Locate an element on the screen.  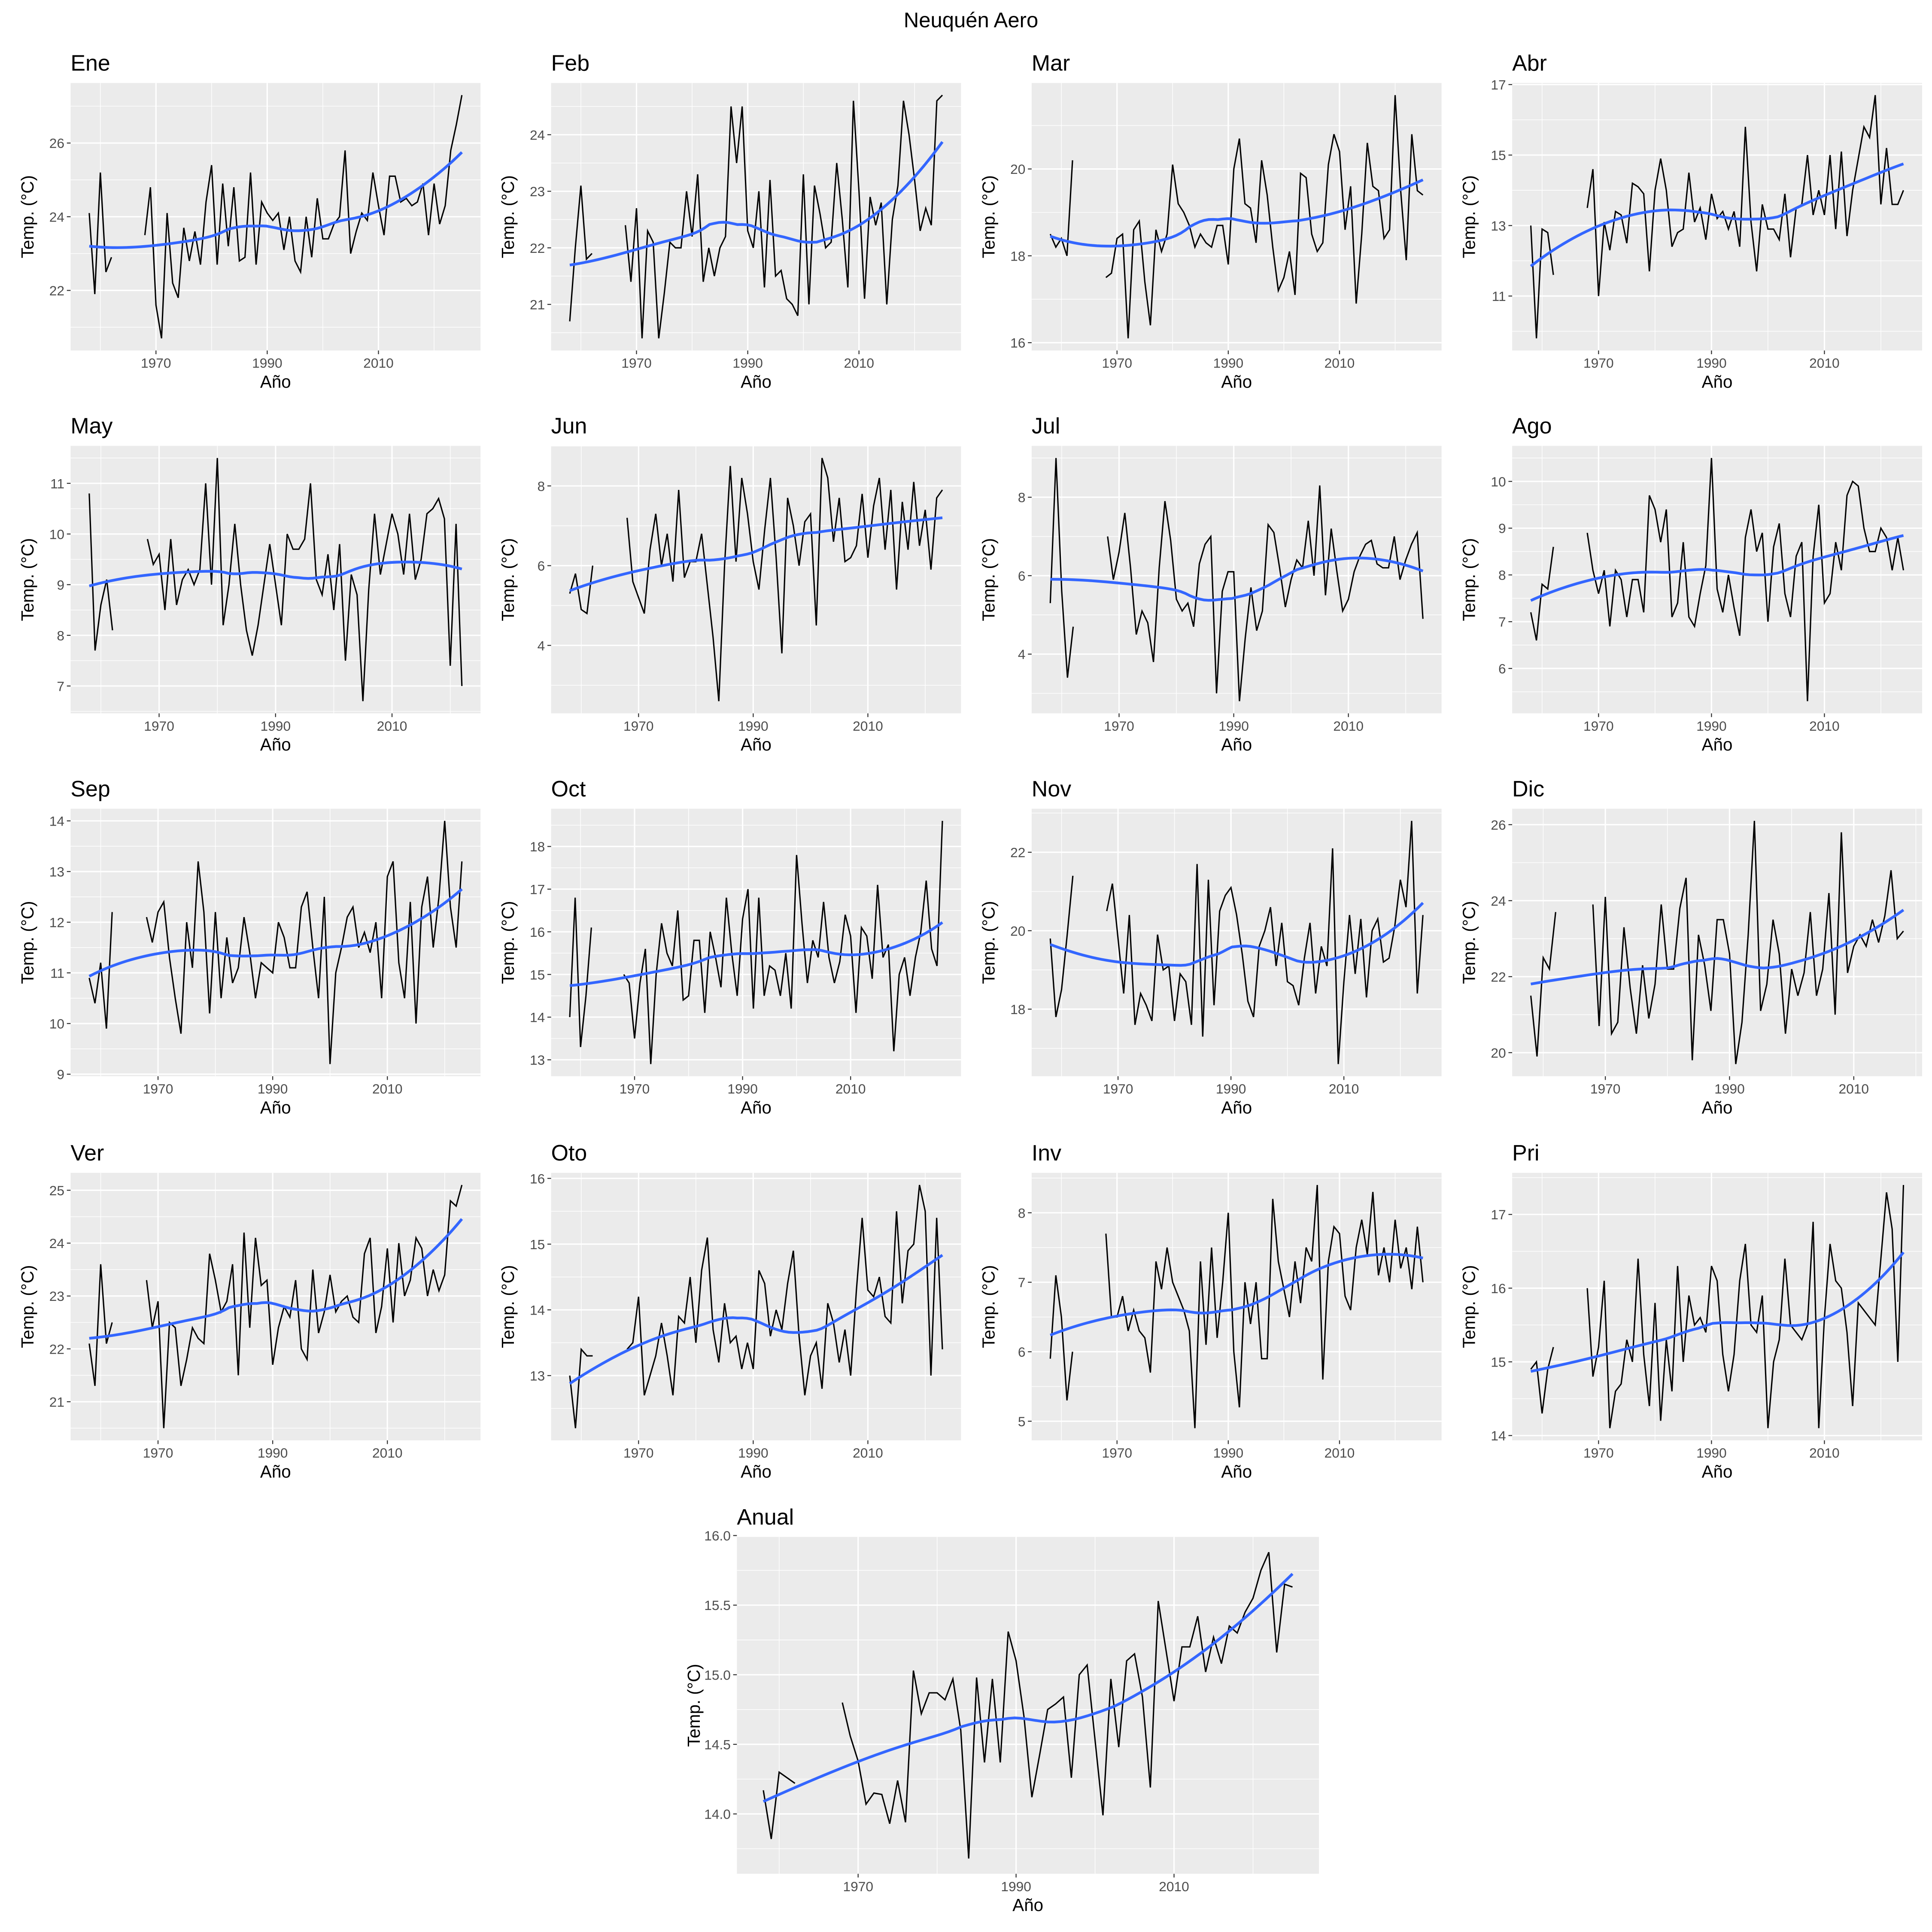
y-tick-label: 25 is located at coordinates (56, 1191).